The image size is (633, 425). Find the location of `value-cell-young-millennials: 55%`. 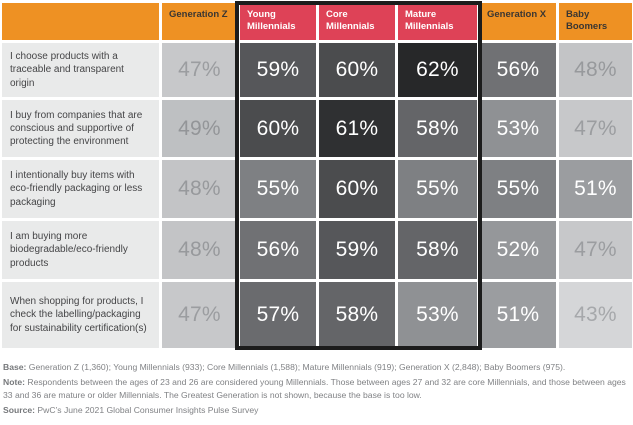

value-cell-young-millennials: 55% is located at coordinates (278, 189).